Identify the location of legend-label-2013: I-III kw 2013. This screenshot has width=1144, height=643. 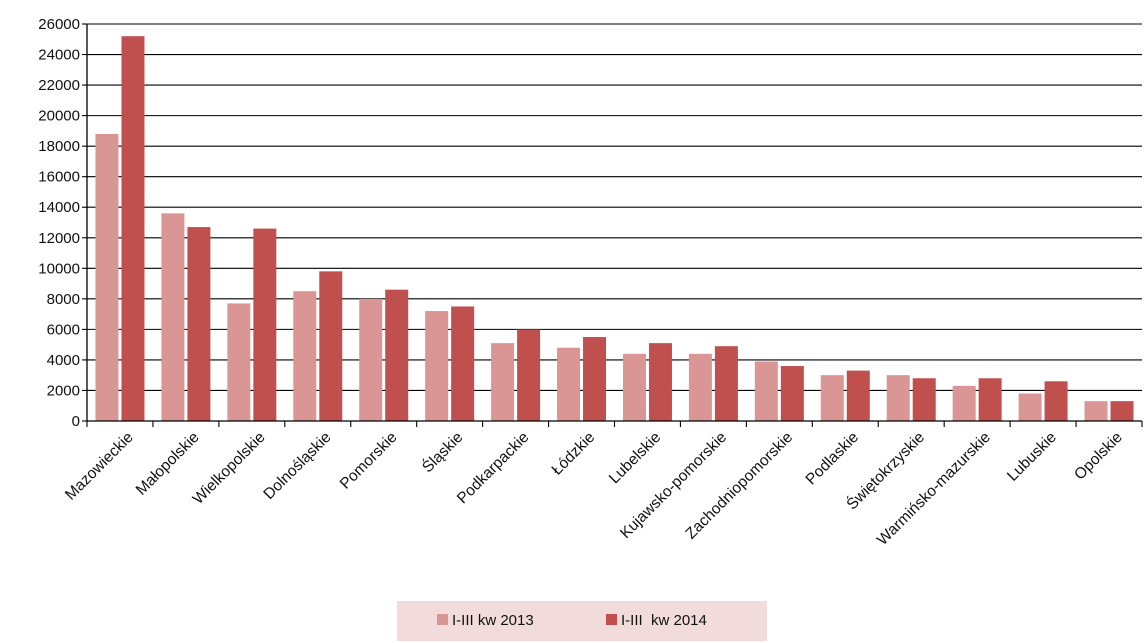
(493, 620).